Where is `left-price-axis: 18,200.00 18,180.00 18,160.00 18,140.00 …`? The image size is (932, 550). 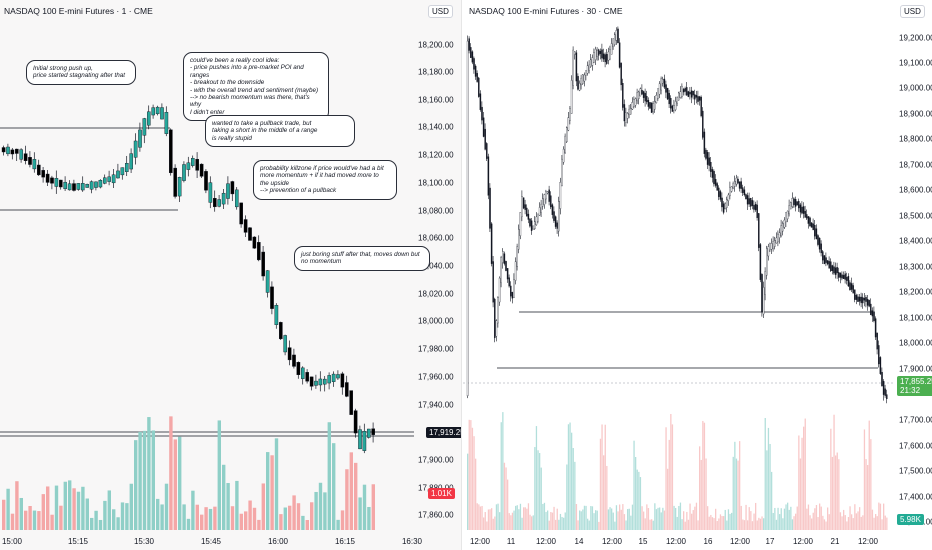
left-price-axis: 18,200.00 18,180.00 18,160.00 18,140.00 … is located at coordinates (437, 275).